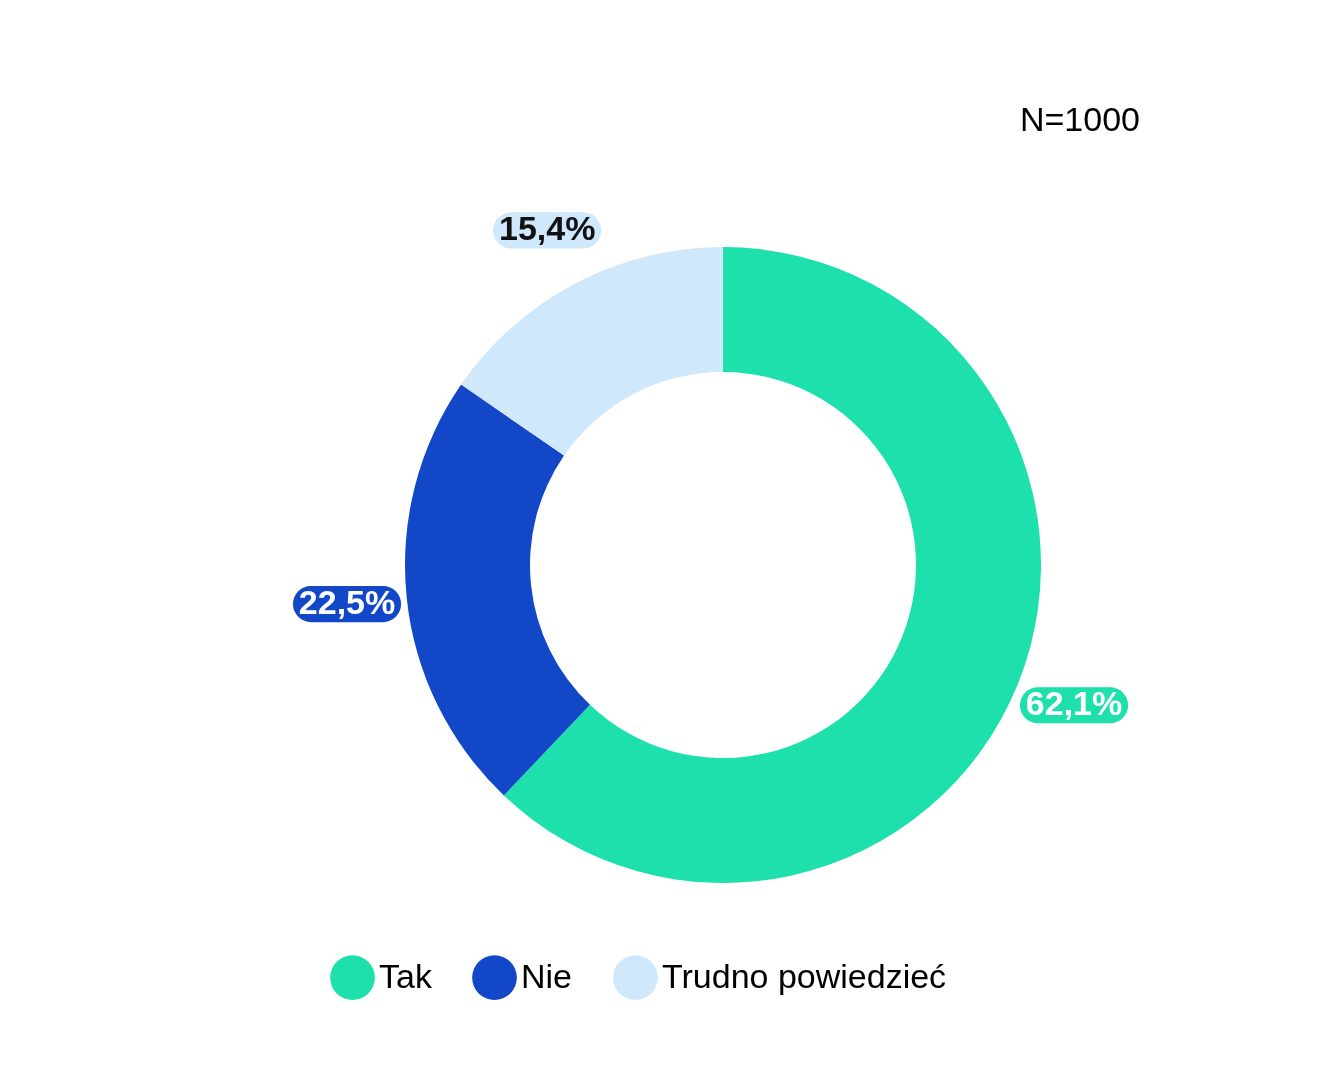 The height and width of the screenshot is (1076, 1333). Describe the element at coordinates (547, 228) in the screenshot. I see `data-label: 15,4%` at that location.